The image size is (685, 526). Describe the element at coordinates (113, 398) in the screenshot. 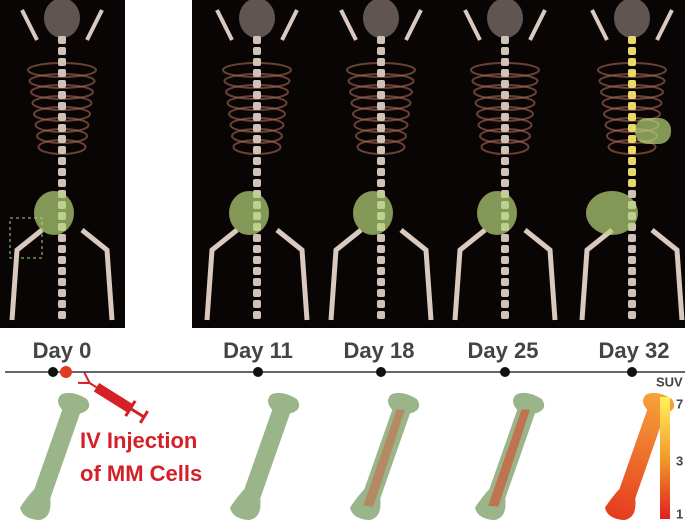

I see `syringe` at that location.